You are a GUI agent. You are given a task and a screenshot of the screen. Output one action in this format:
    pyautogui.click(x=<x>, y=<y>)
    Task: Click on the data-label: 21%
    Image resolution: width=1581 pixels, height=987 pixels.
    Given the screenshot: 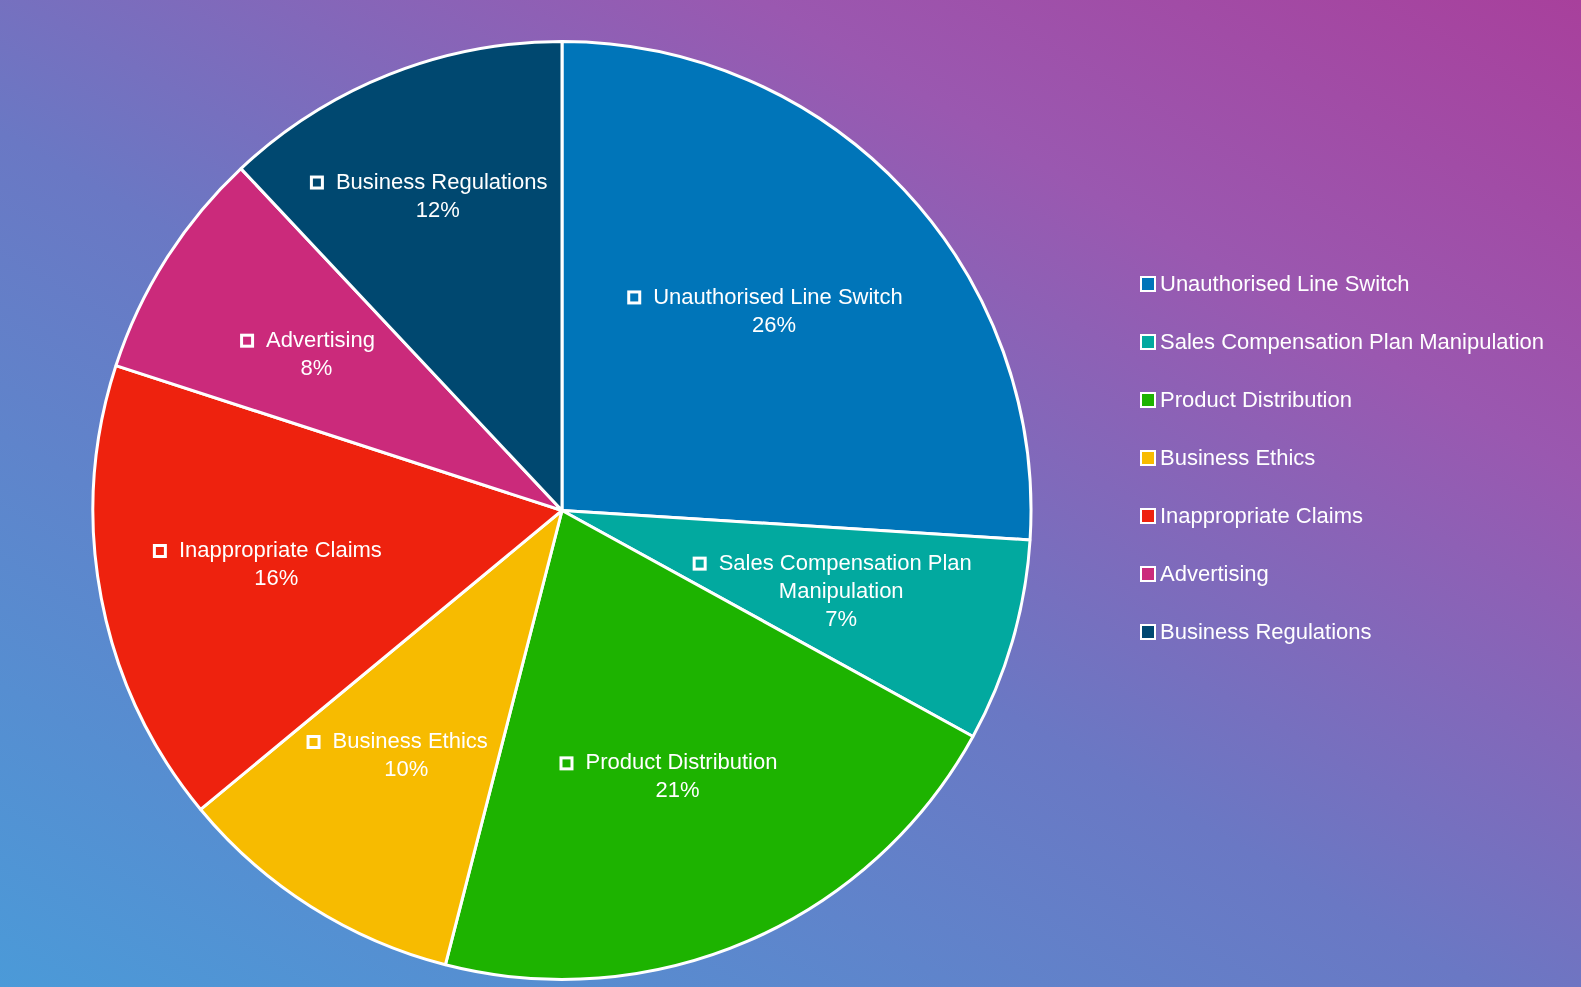 What is the action you would take?
    pyautogui.click(x=677, y=790)
    